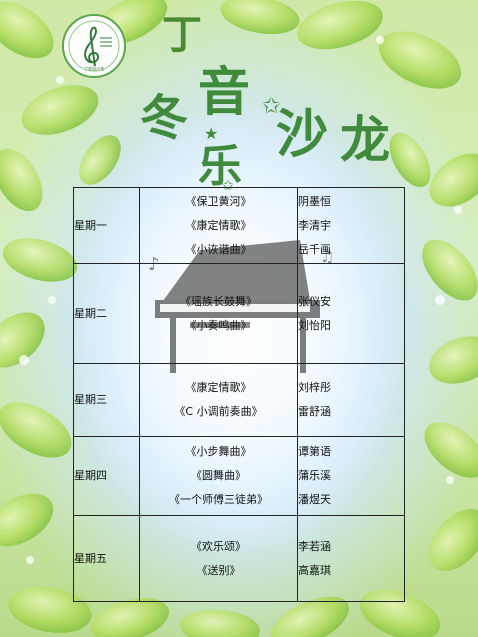 Image resolution: width=478 pixels, height=637 pixels. Describe the element at coordinates (314, 201) in the screenshot. I see `performer-name: 阴墨恒` at that location.